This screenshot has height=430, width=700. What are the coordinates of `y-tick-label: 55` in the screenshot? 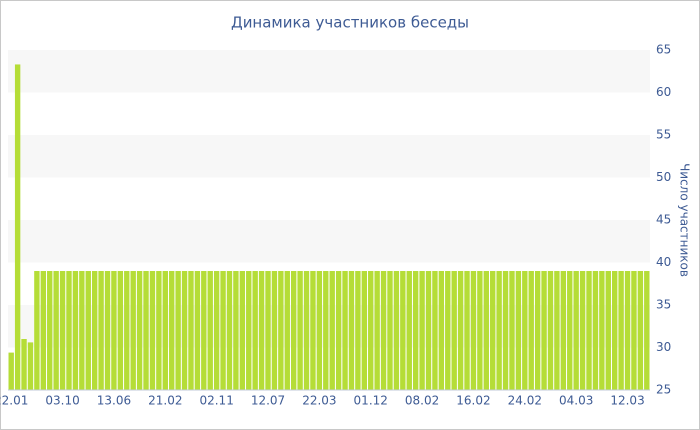 It's located at (663, 135).